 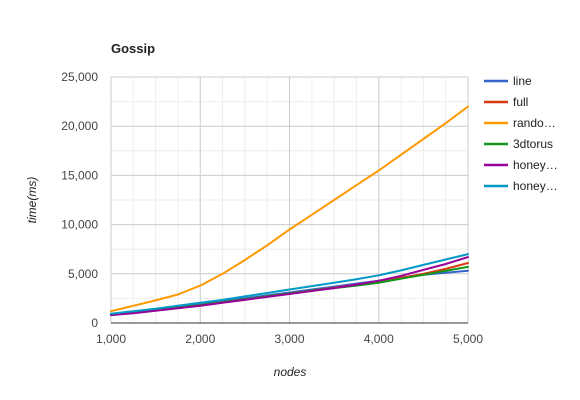 What do you see at coordinates (468, 339) in the screenshot?
I see `x-tick-label: 5,000` at bounding box center [468, 339].